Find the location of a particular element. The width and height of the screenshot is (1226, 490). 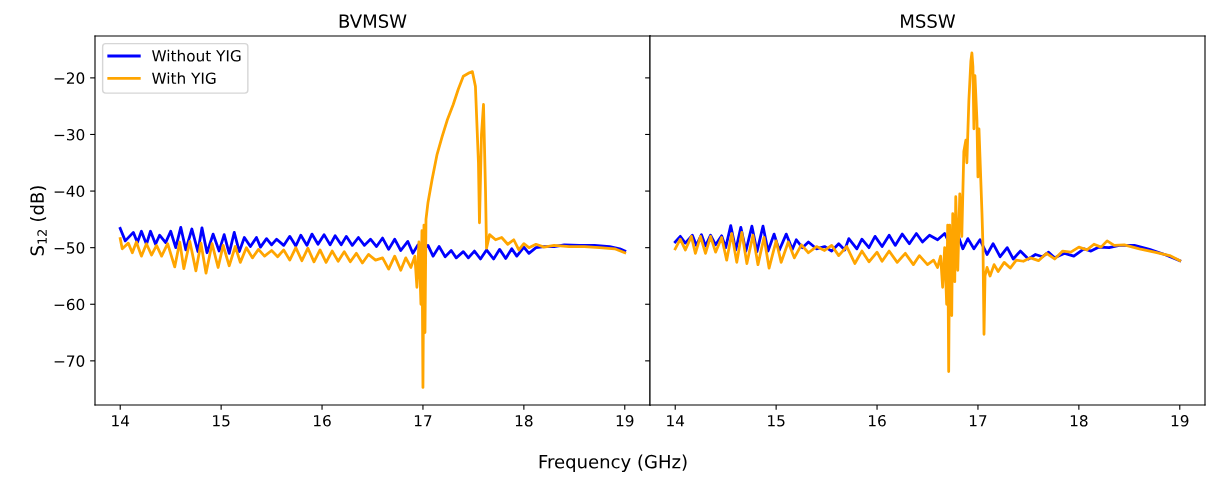

y-tick-label: −60 is located at coordinates (69, 304).